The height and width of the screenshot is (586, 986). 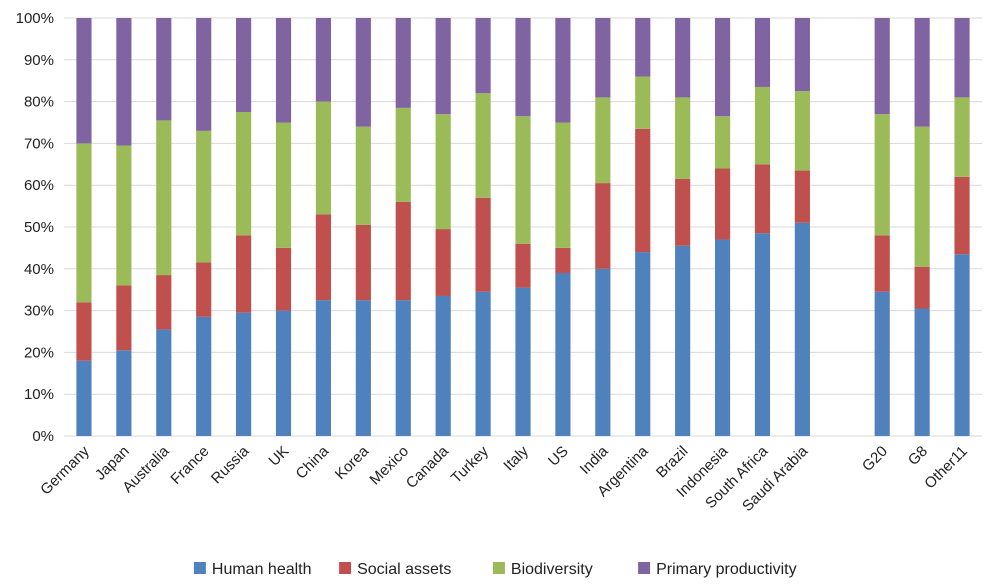 I want to click on y-tick-label: 80%, so click(x=39, y=102).